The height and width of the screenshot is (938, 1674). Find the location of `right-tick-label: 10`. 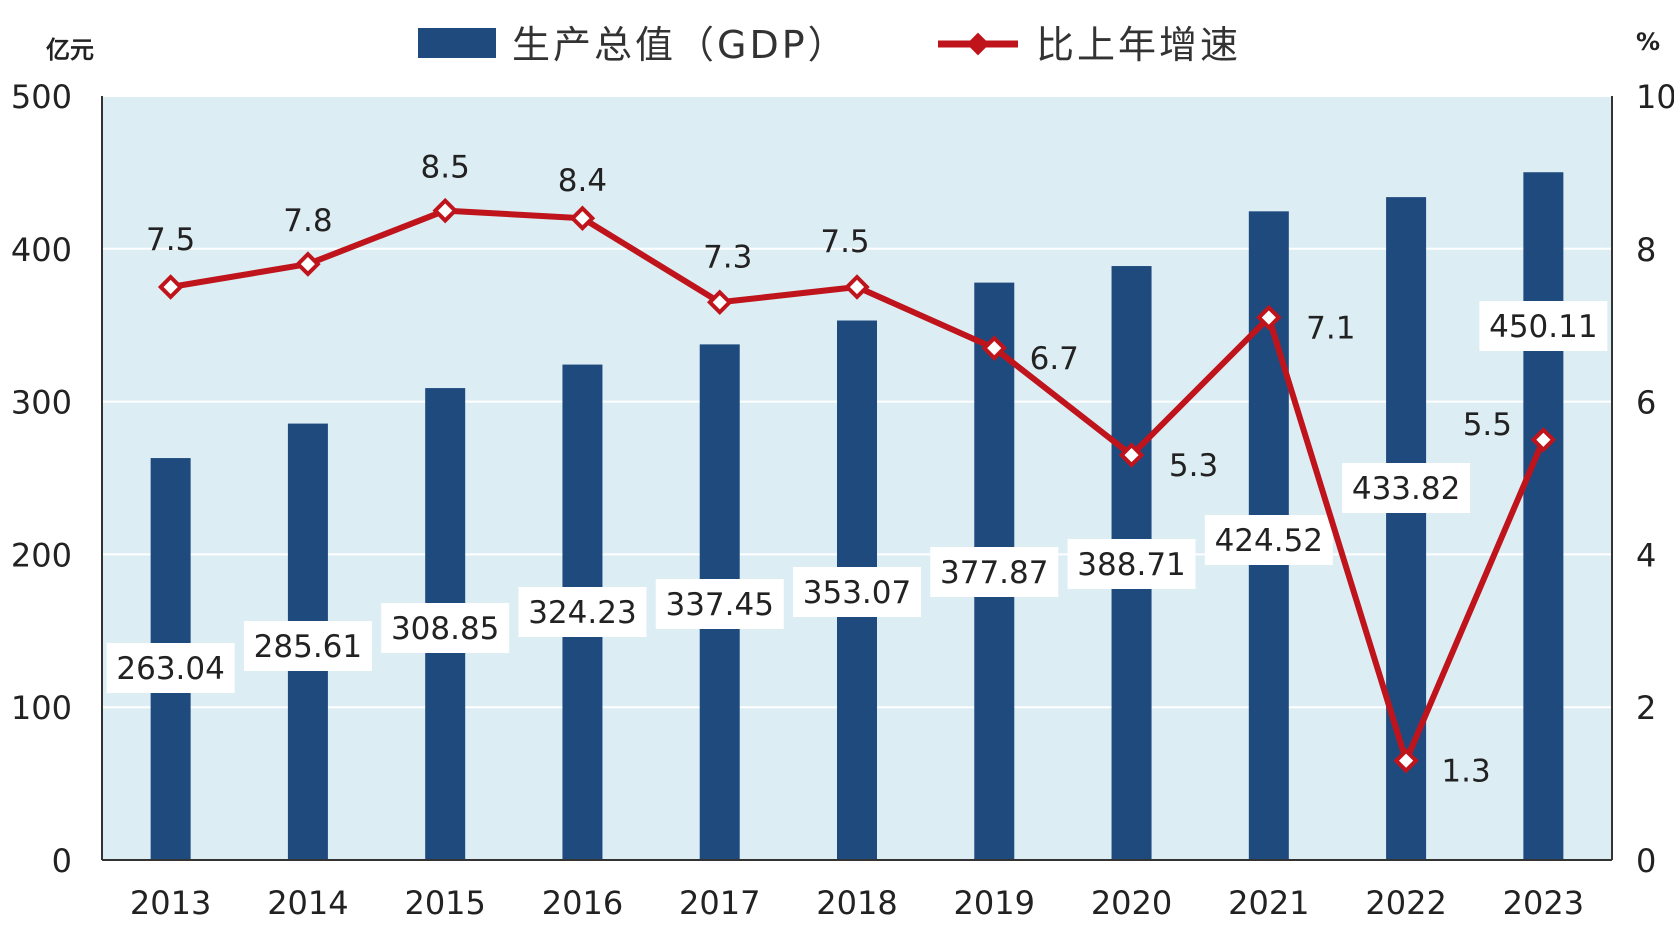

right-tick-label: 10 is located at coordinates (1655, 97).